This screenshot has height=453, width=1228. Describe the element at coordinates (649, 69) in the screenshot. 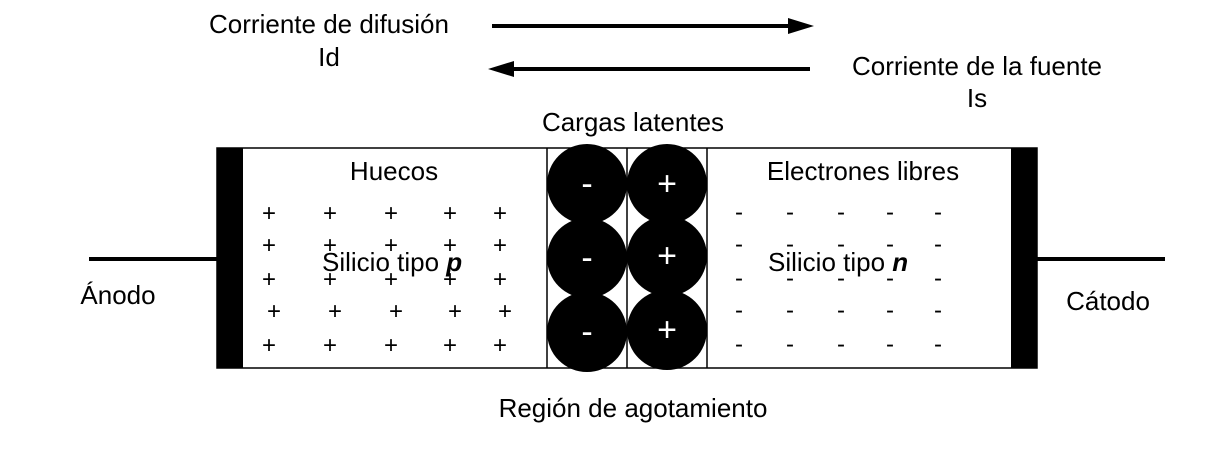

I see `source-current-arrow` at that location.